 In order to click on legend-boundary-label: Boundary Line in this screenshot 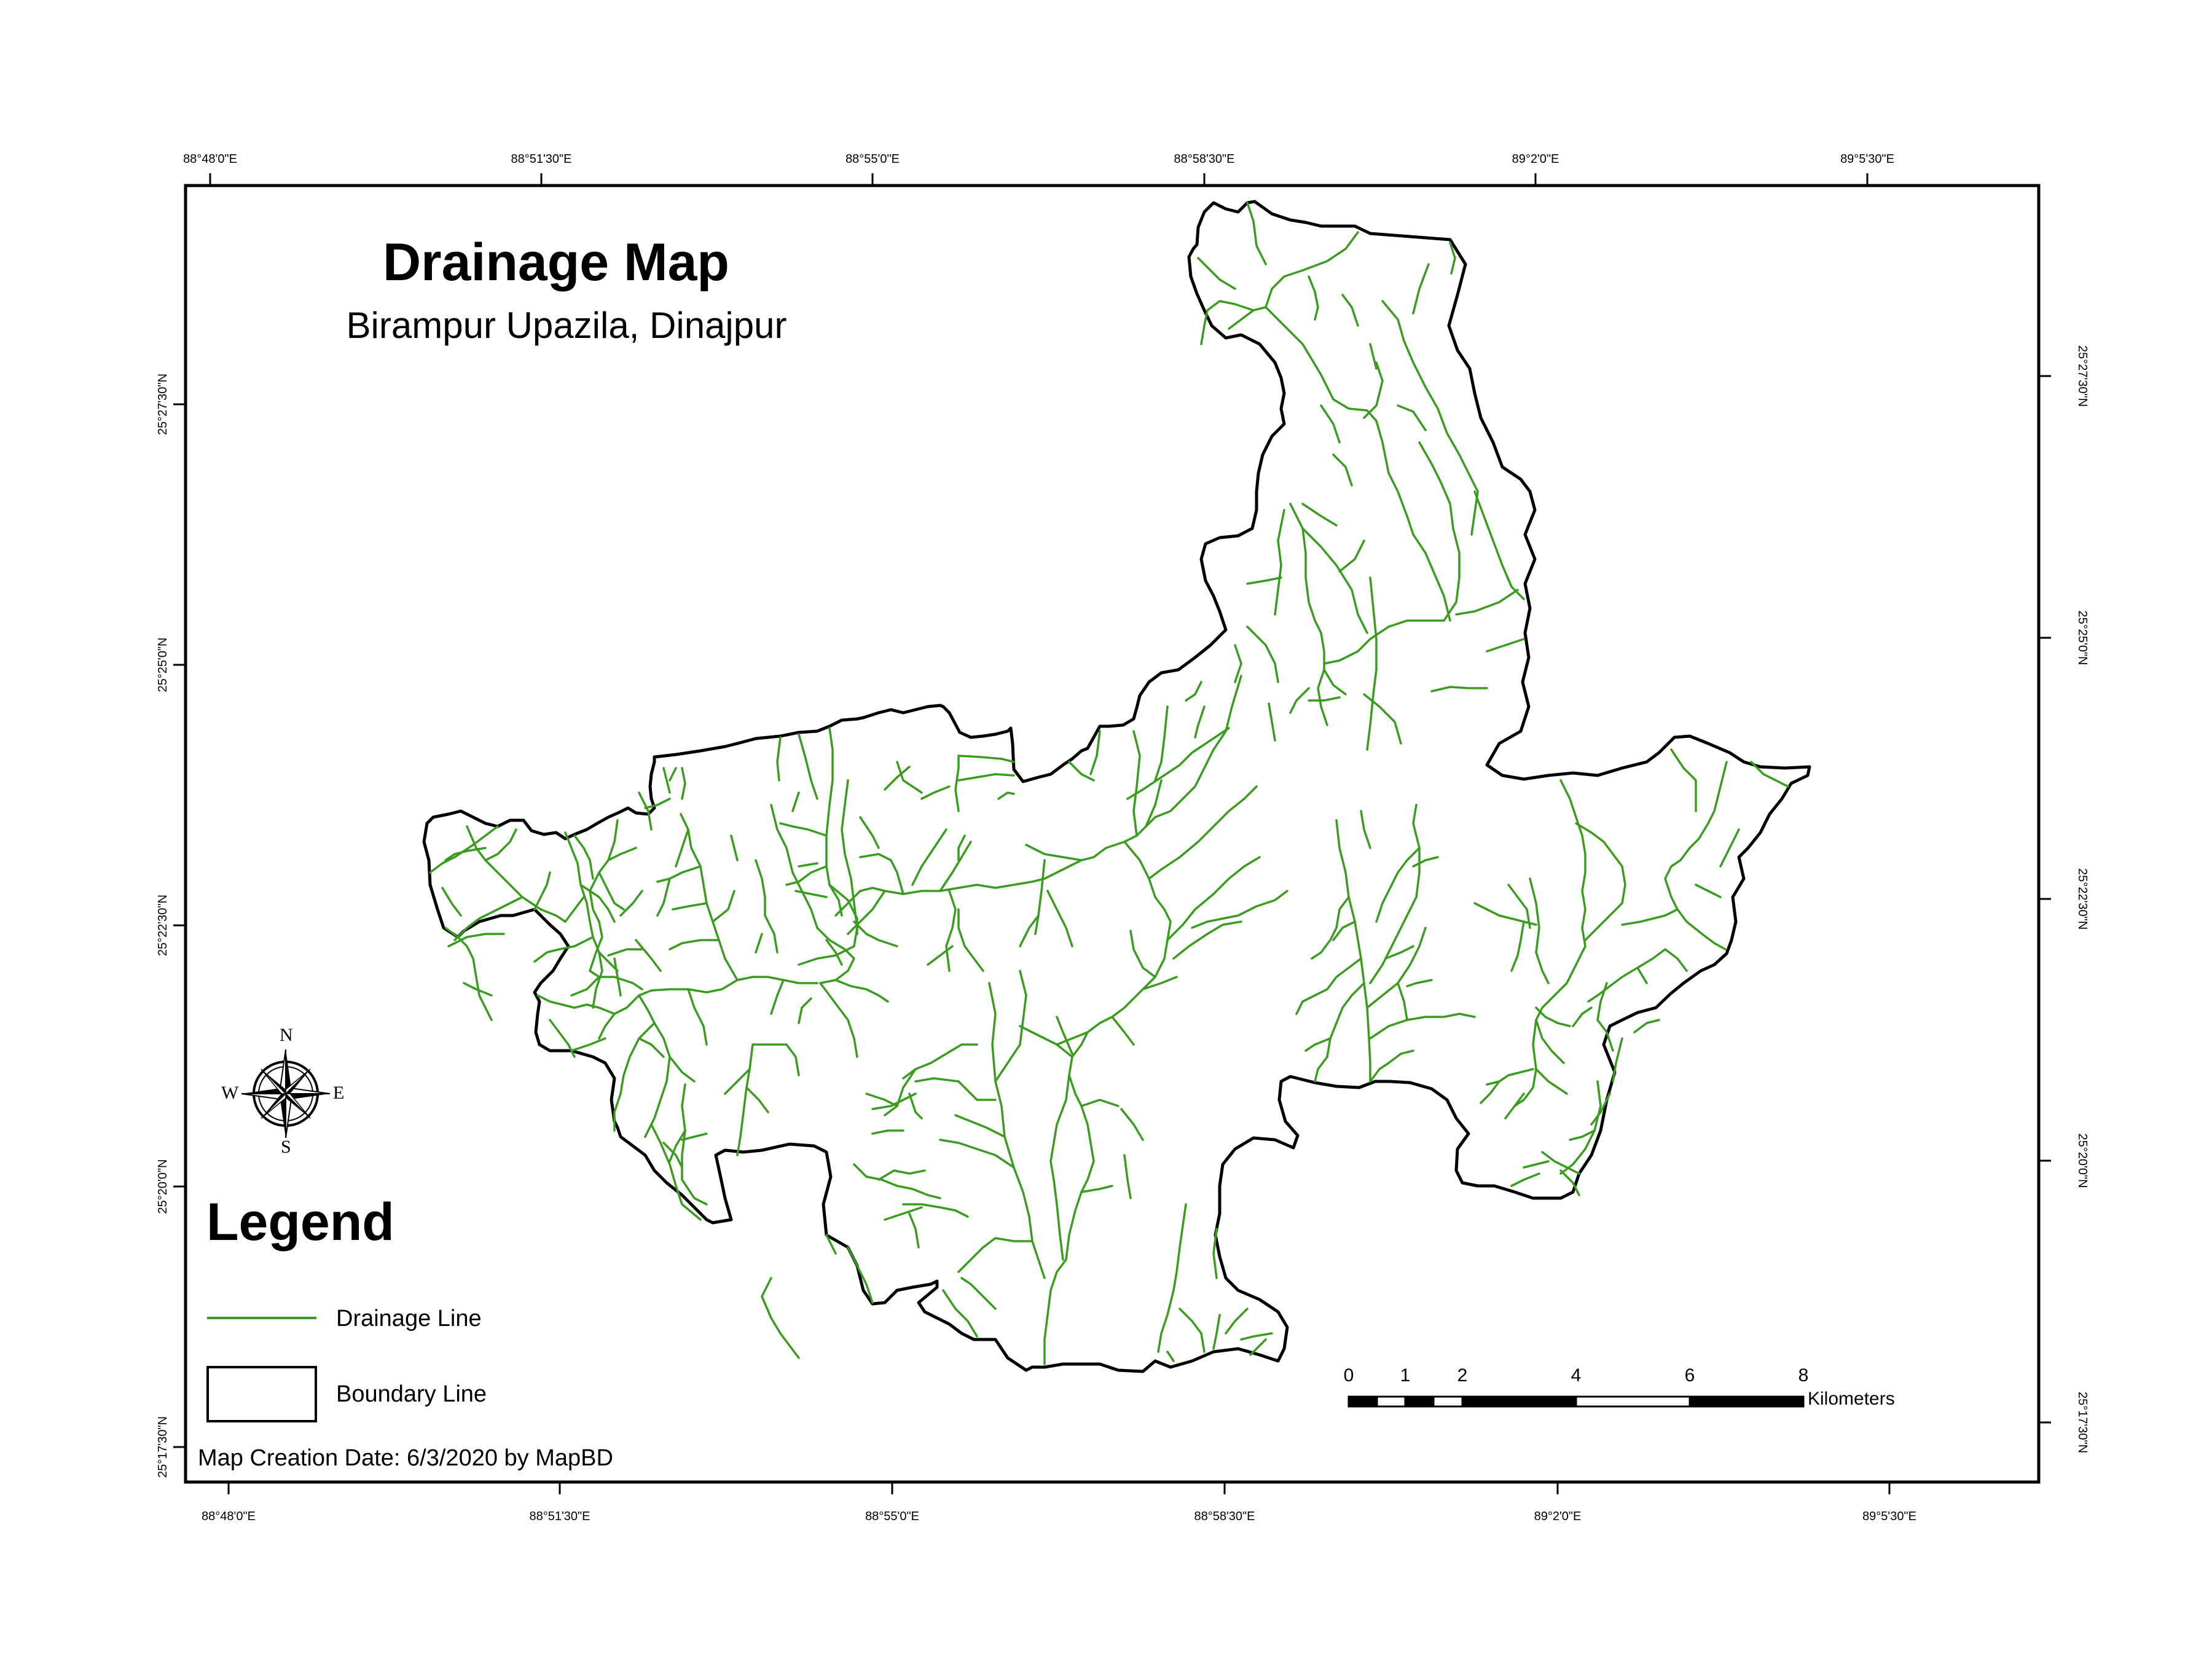, I will do `click(411, 1394)`.